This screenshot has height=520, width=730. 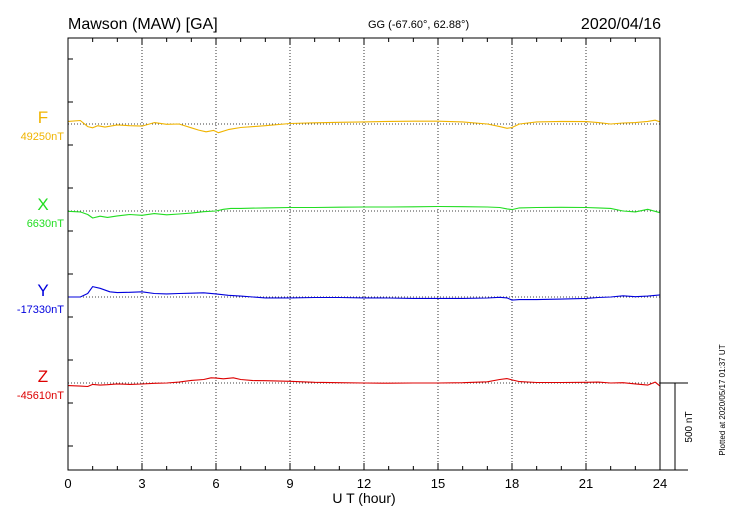 What do you see at coordinates (143, 24) in the screenshot?
I see `chart-title: Mawson (MAW) [GA]` at bounding box center [143, 24].